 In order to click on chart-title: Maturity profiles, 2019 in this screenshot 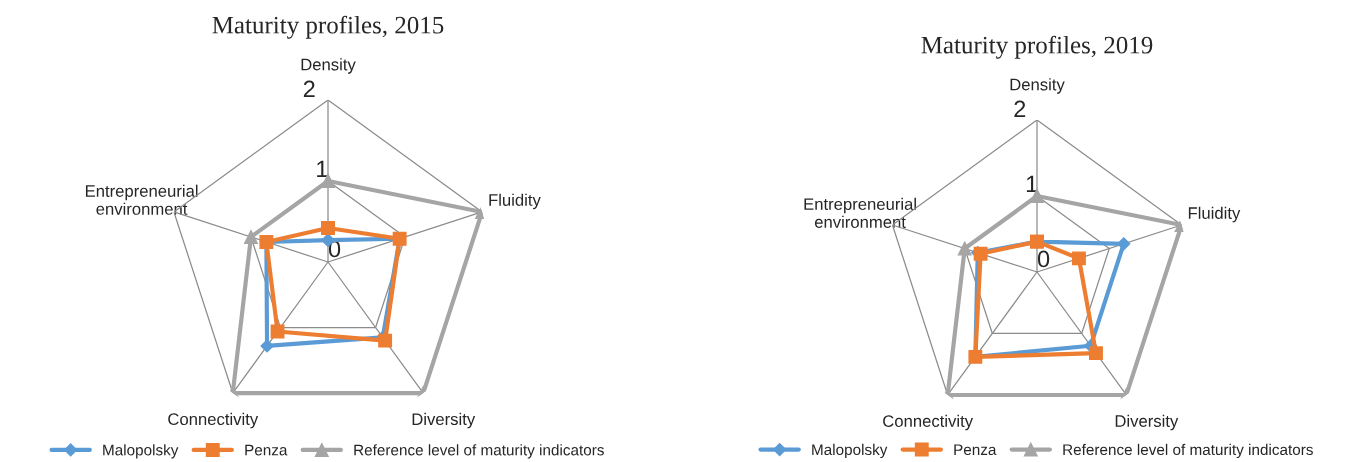, I will do `click(1037, 47)`.